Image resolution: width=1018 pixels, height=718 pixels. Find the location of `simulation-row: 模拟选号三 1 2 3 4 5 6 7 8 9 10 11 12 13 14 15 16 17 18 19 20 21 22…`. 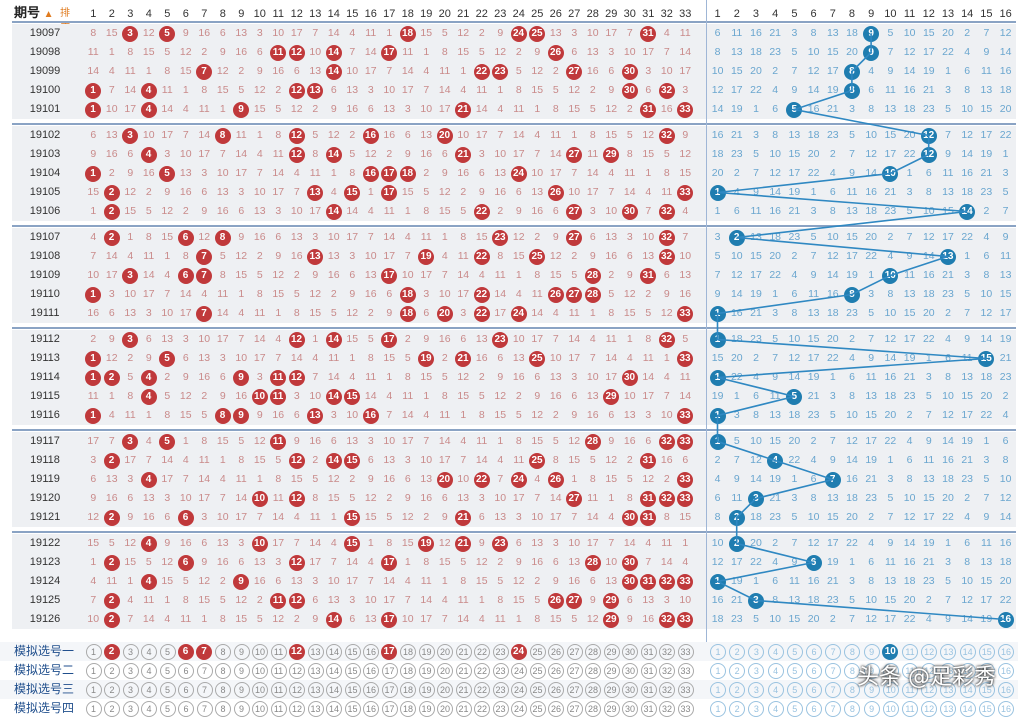

simulation-row: 模拟选号三 1 2 3 4 5 6 7 8 9 10 11 12 13 14 15 16 17 18 19 20 21 22… is located at coordinates (509, 689).